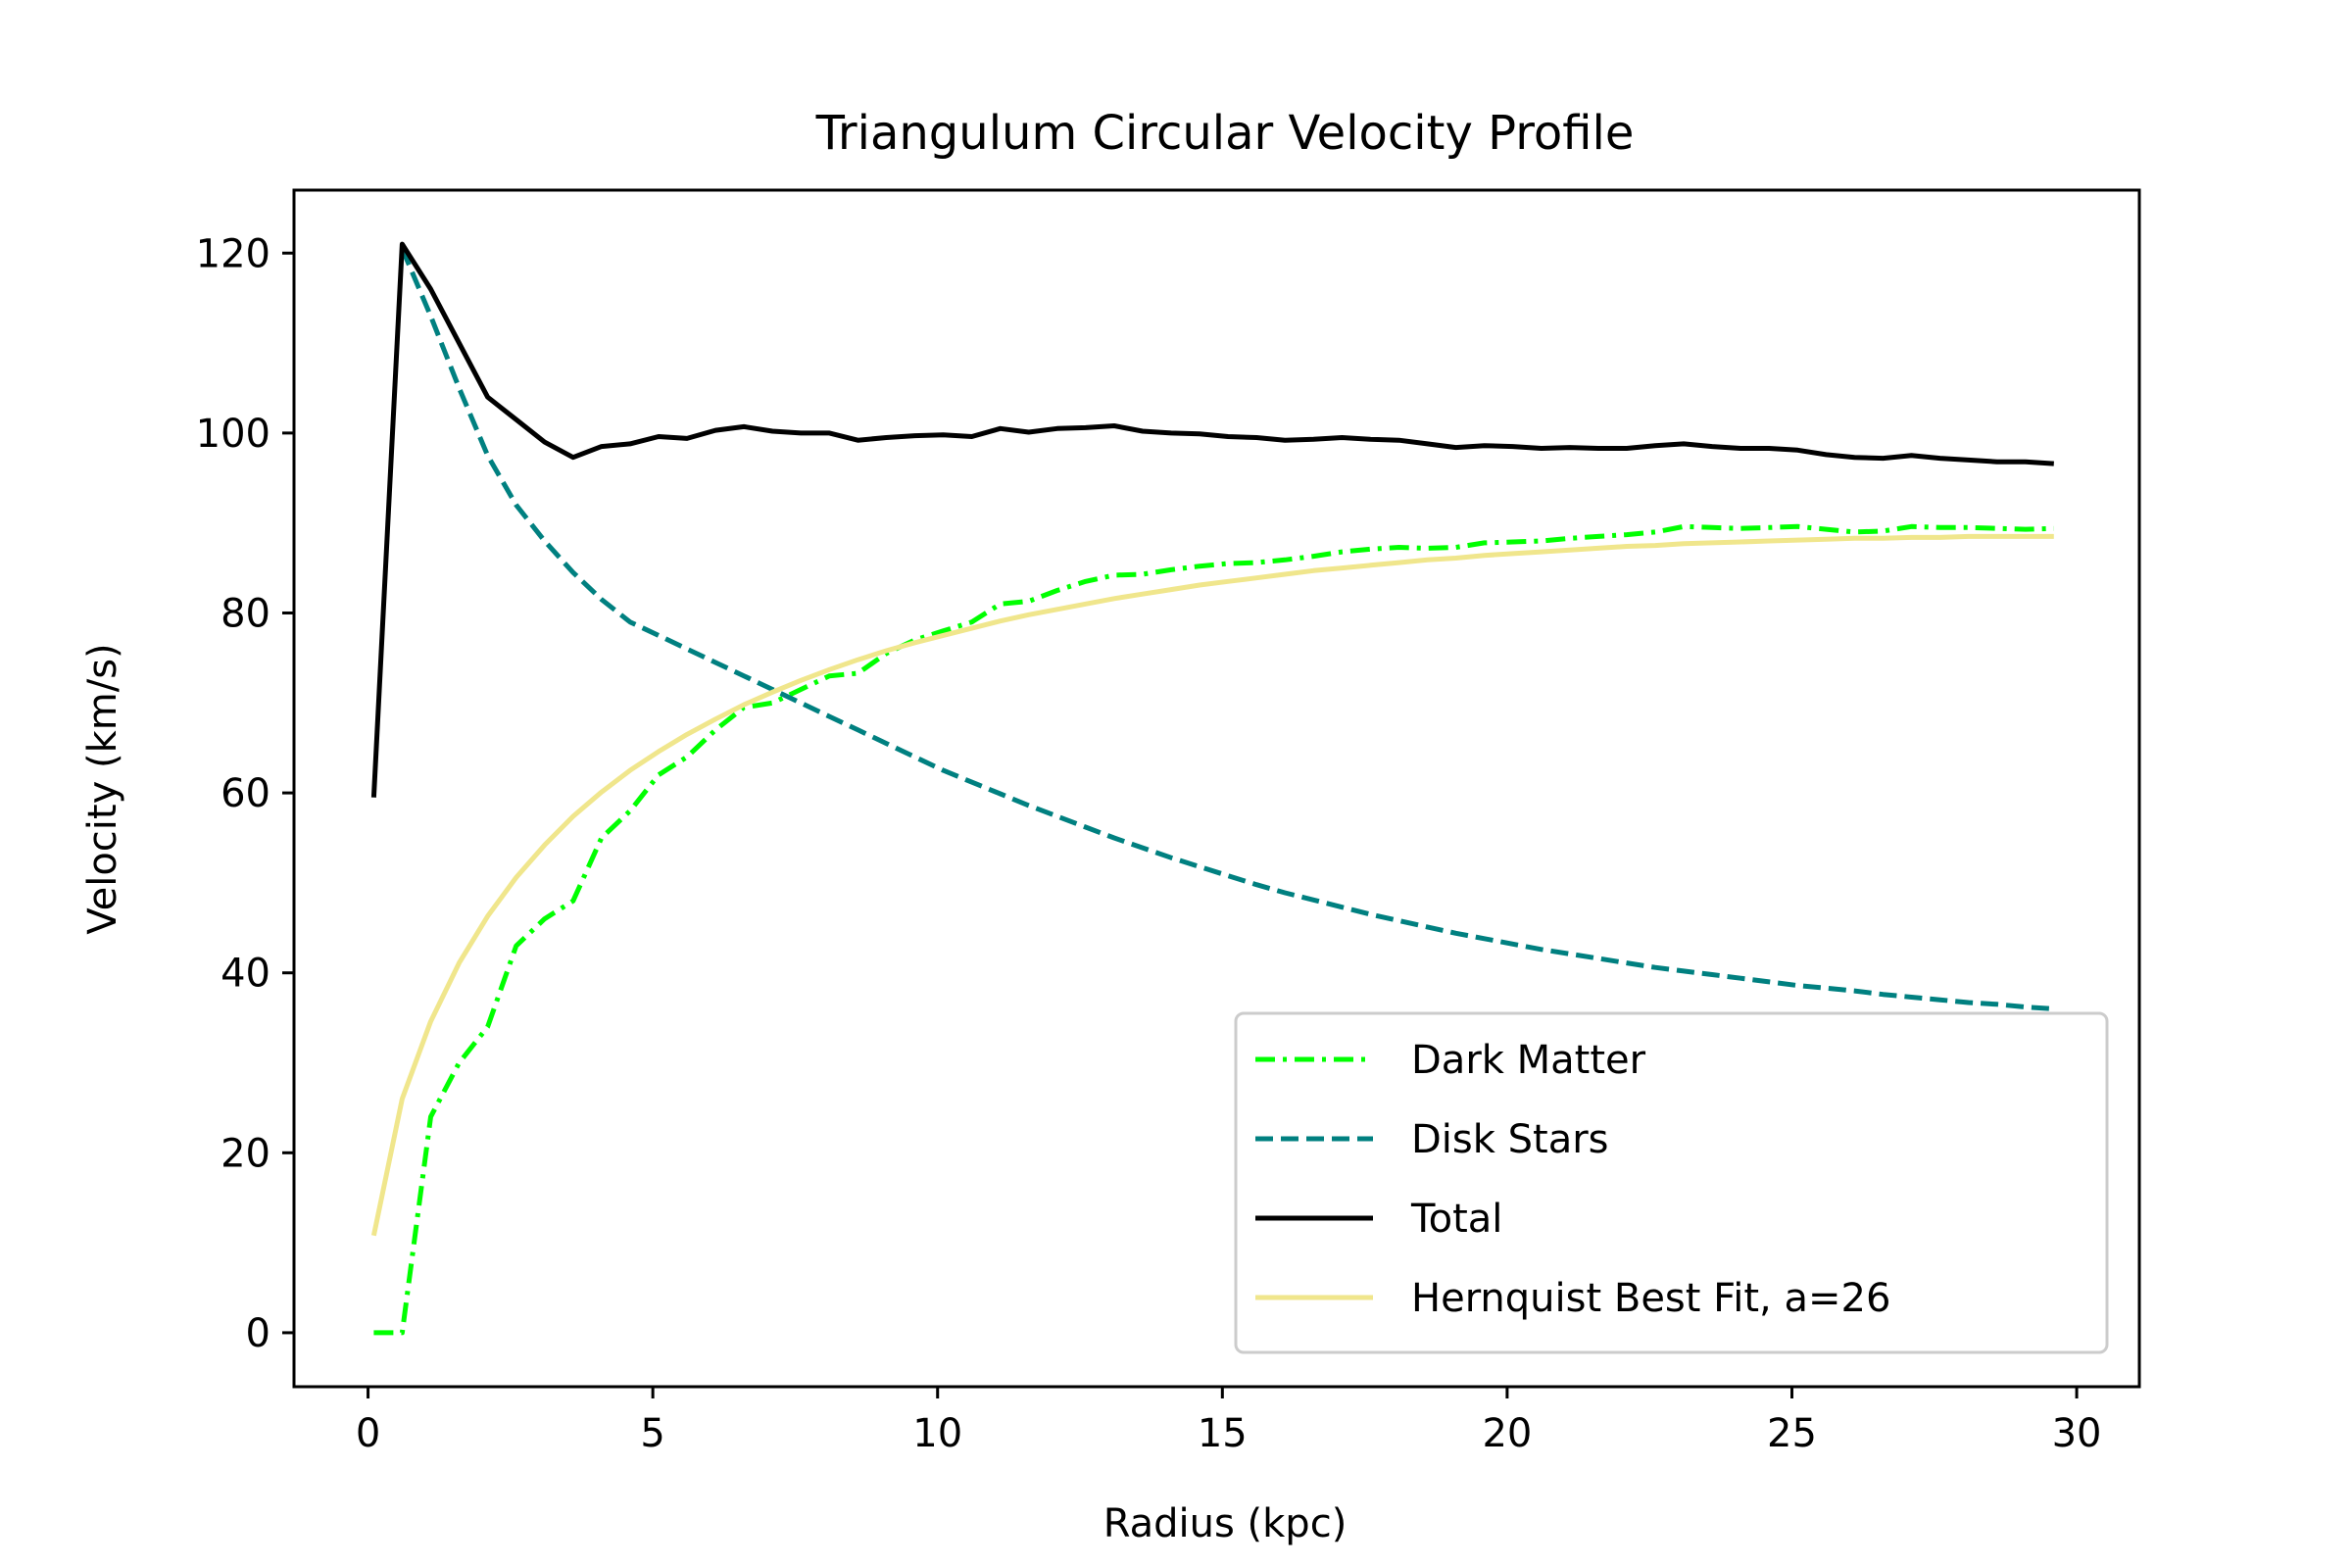  Describe the element at coordinates (1650, 1298) in the screenshot. I see `legend-label-4: Hernquist Best Fit, a=26` at that location.